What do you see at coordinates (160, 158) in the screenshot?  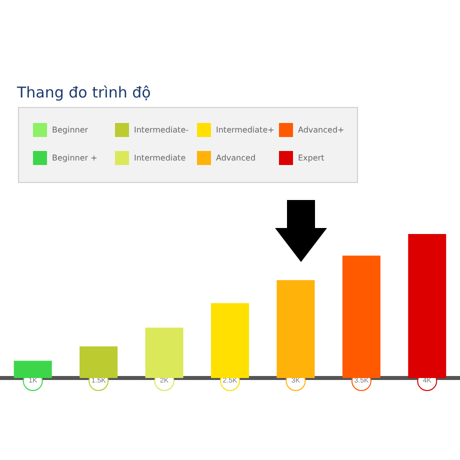 I see `legend-label: Intermediate` at bounding box center [160, 158].